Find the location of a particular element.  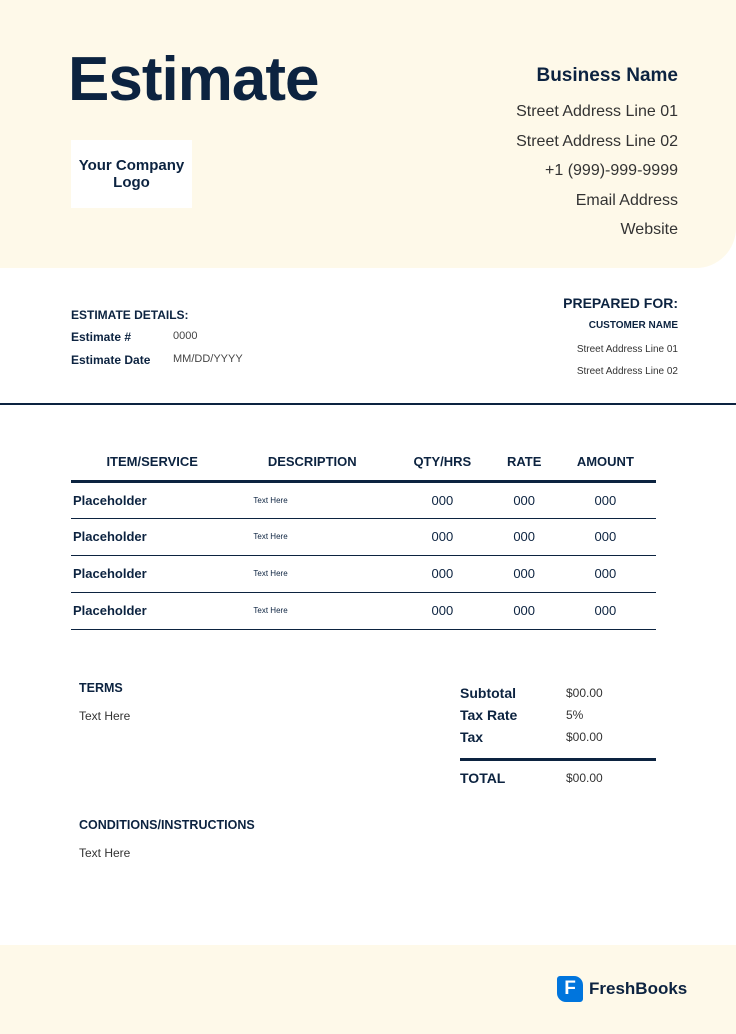

prepared-for-heading: PREPARED FOR: is located at coordinates (620, 303).